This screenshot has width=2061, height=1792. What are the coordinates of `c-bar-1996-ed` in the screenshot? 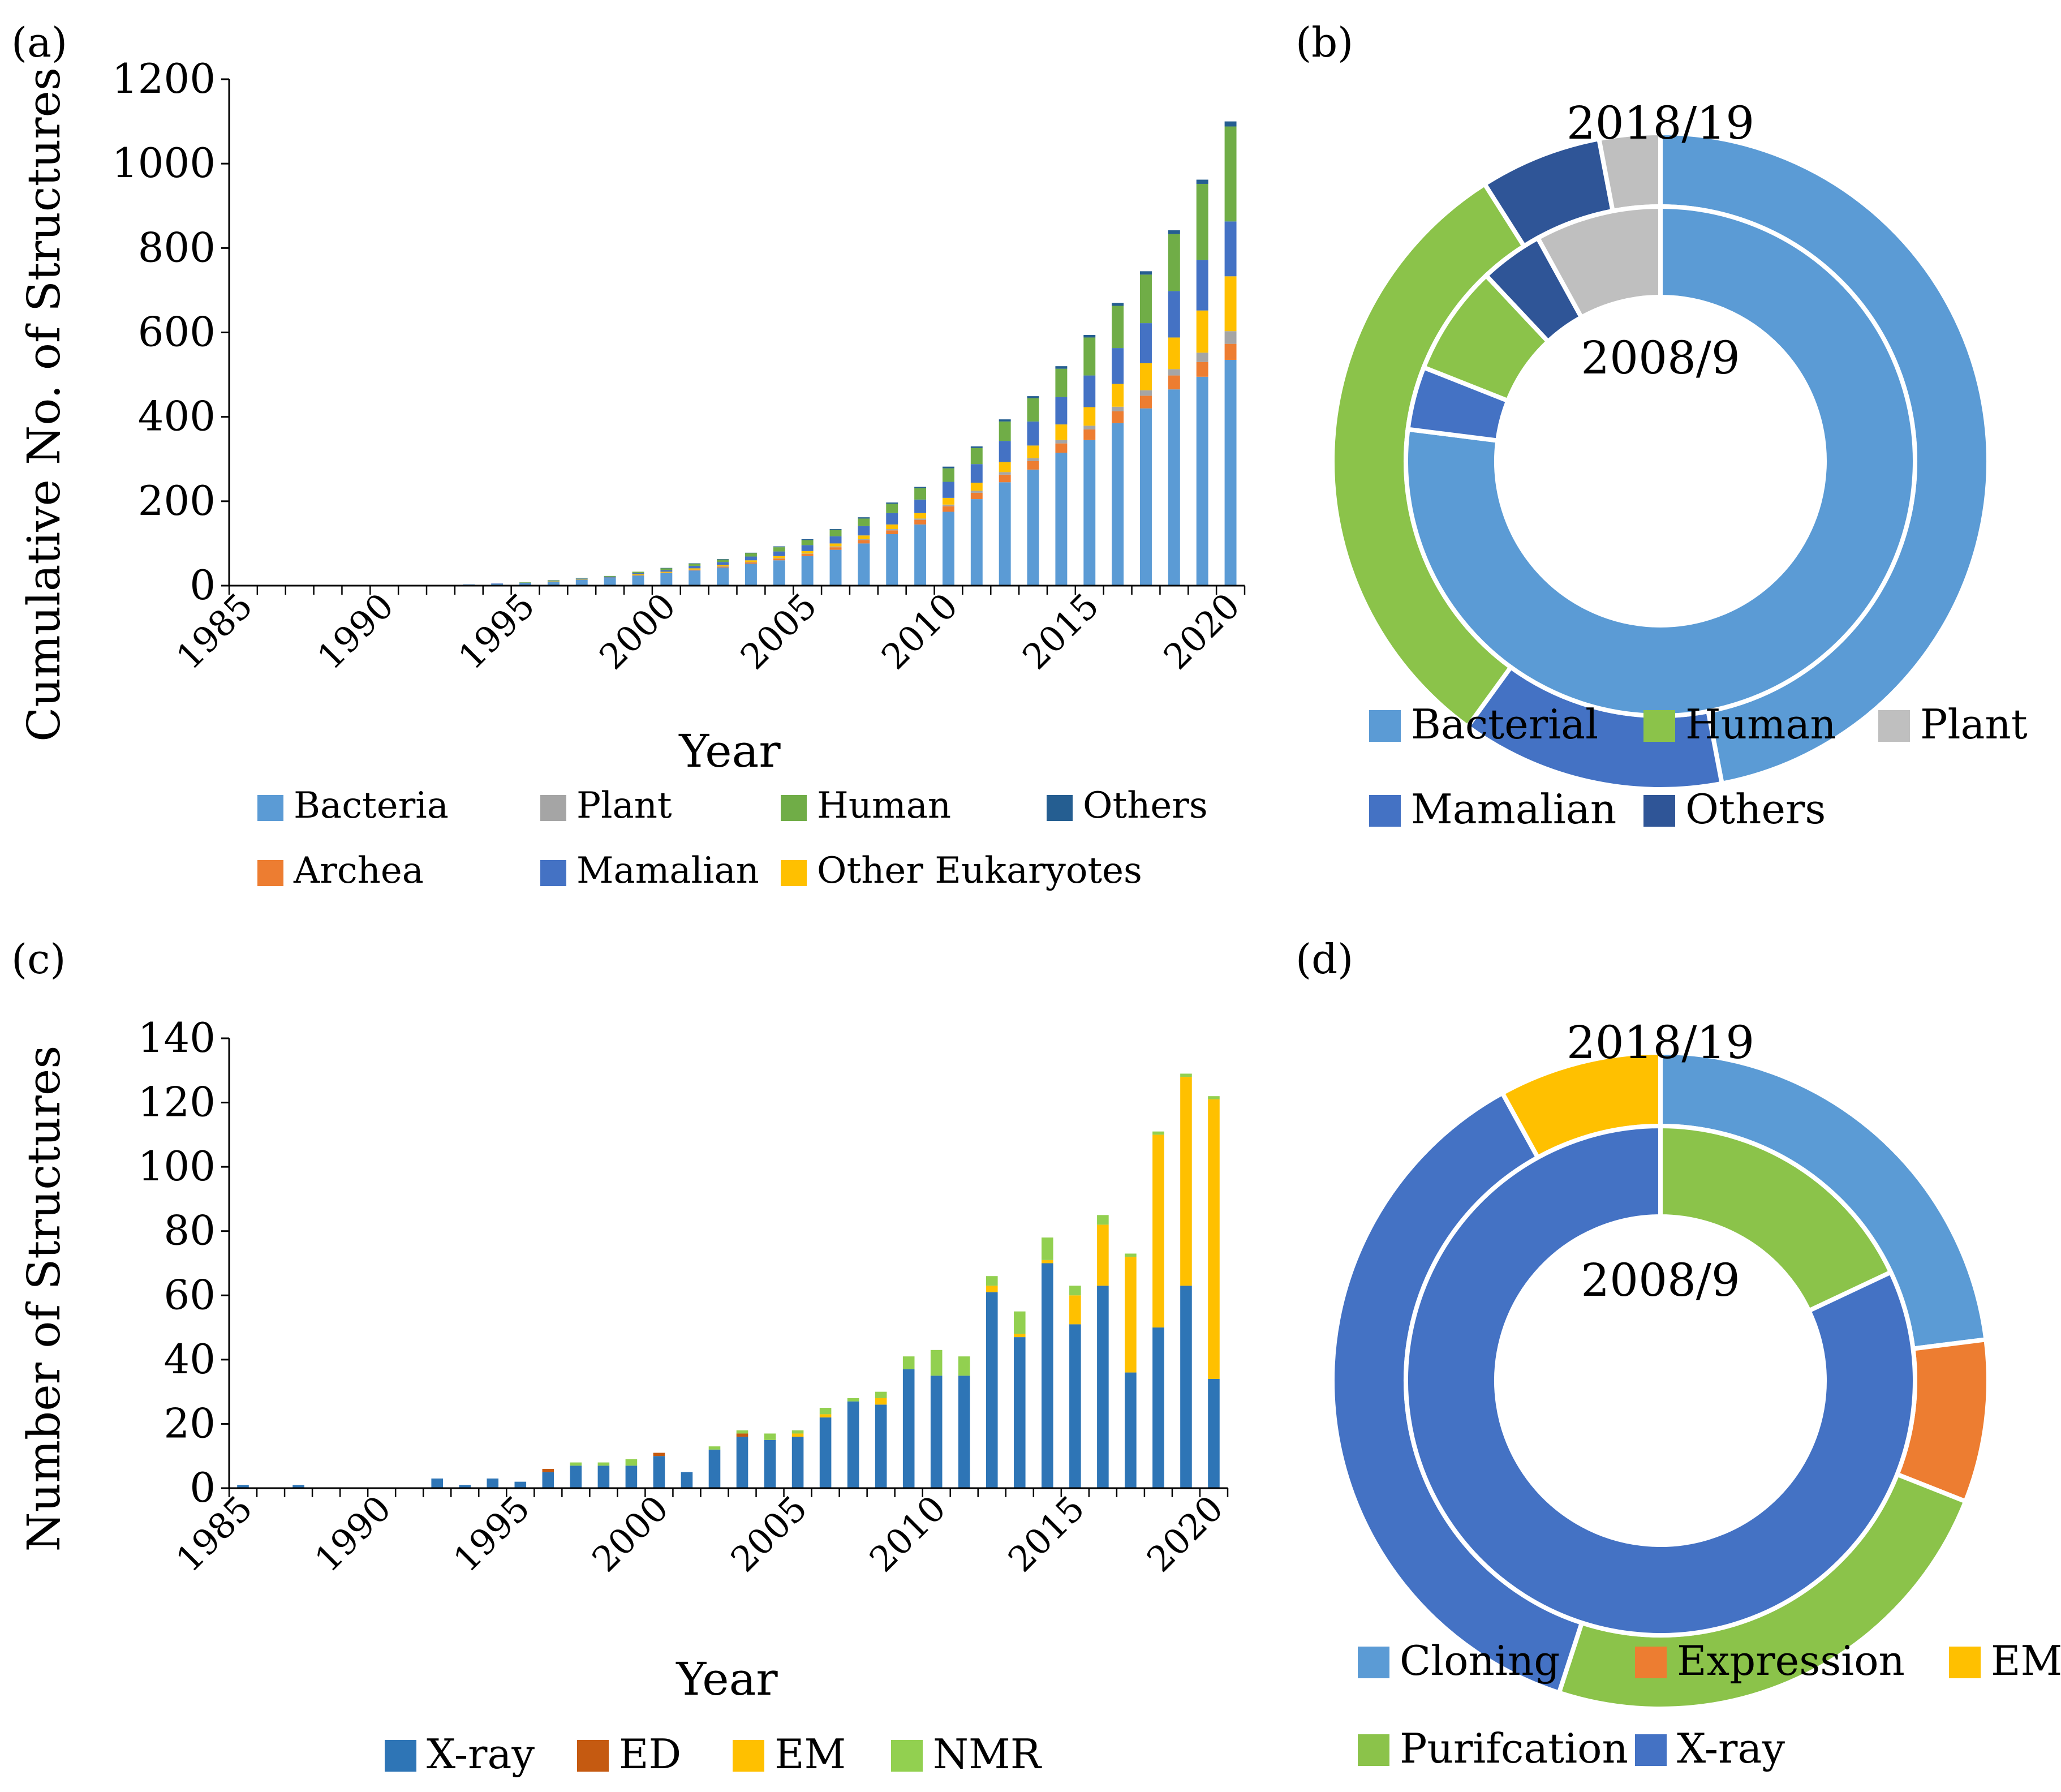 It's located at (548, 1470).